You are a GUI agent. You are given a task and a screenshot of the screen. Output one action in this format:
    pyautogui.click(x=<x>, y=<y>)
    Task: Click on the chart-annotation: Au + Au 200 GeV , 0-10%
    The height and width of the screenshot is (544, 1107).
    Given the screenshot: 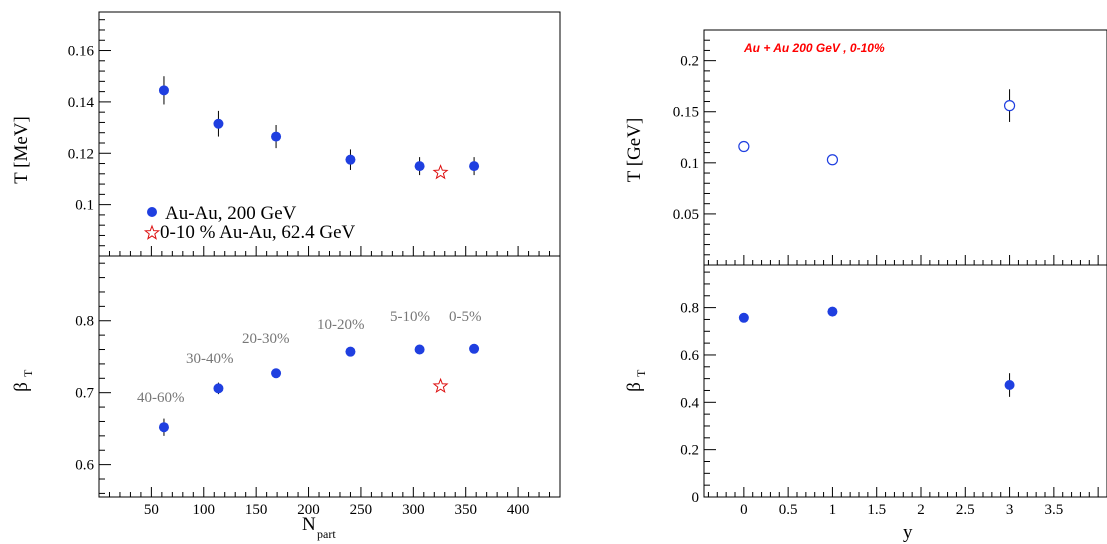 What is the action you would take?
    pyautogui.click(x=814, y=48)
    